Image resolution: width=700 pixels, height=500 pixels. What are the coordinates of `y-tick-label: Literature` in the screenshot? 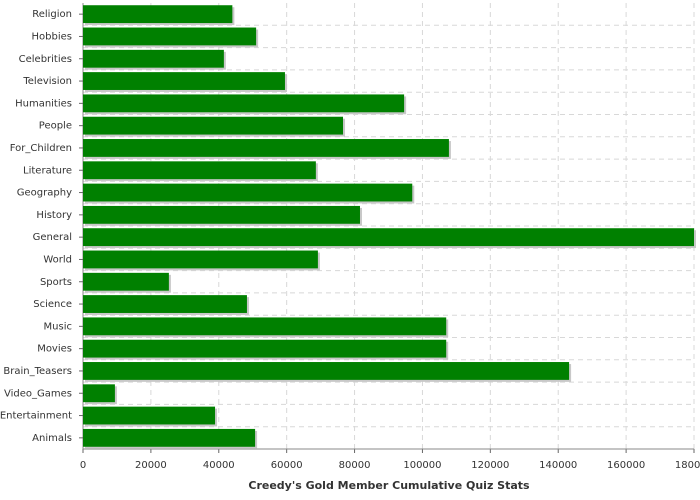 It's located at (47, 170).